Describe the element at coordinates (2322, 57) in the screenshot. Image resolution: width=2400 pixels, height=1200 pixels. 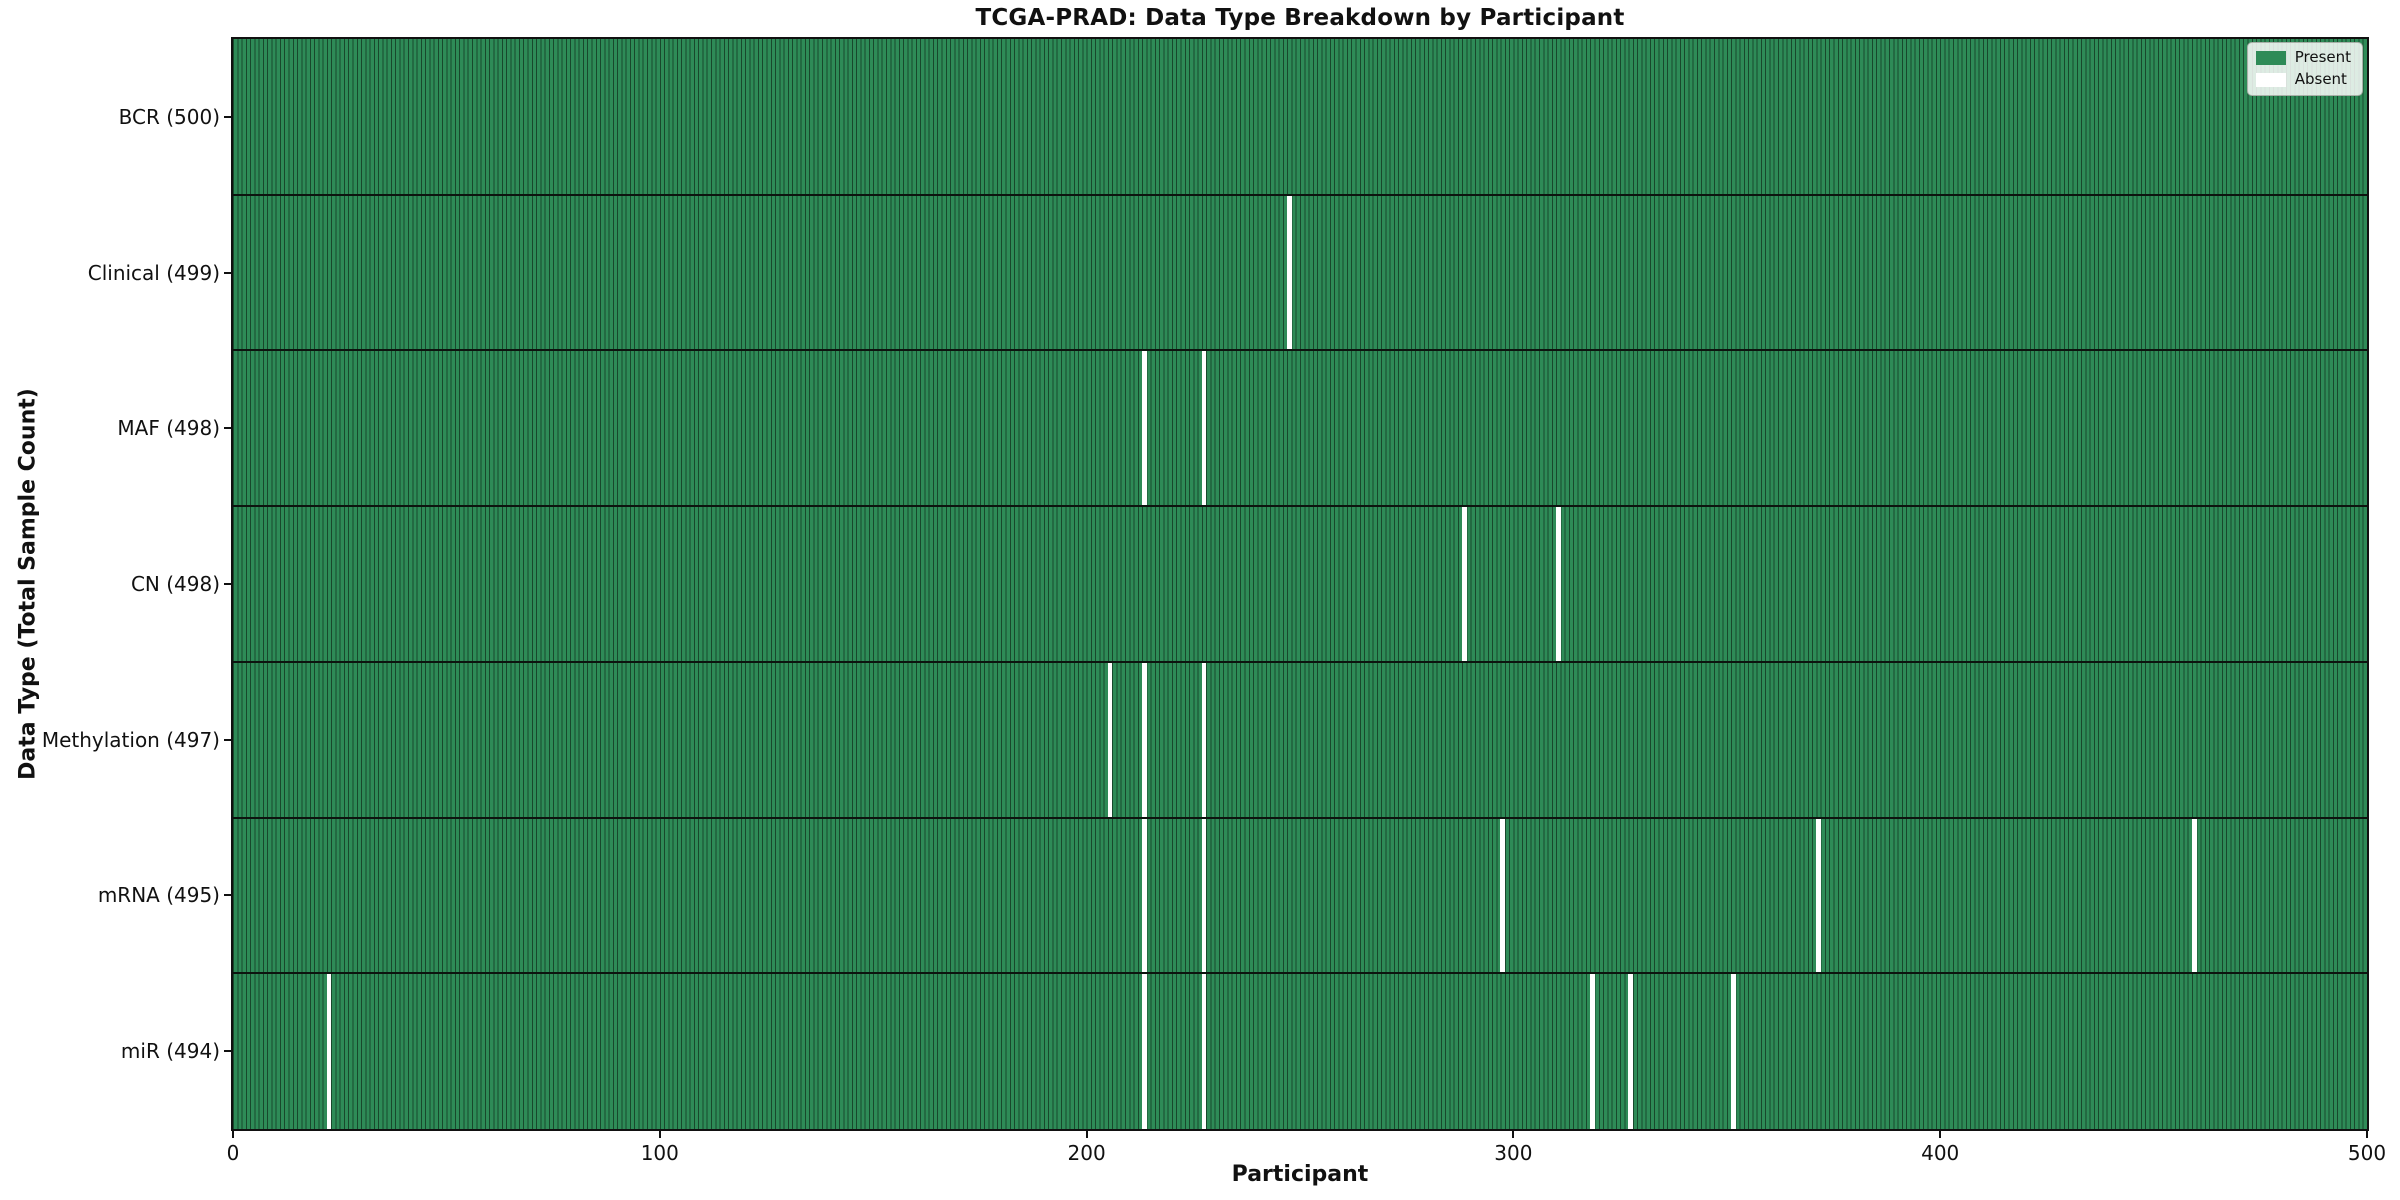
I see `legend-label-present: Present` at that location.